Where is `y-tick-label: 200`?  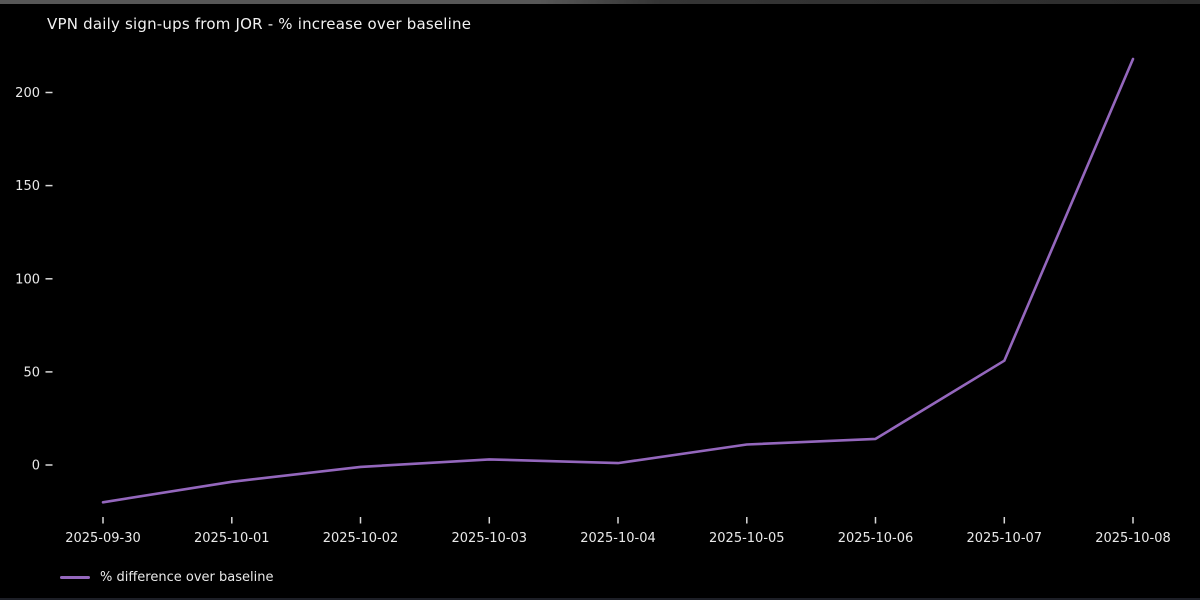 y-tick-label: 200 is located at coordinates (27, 93).